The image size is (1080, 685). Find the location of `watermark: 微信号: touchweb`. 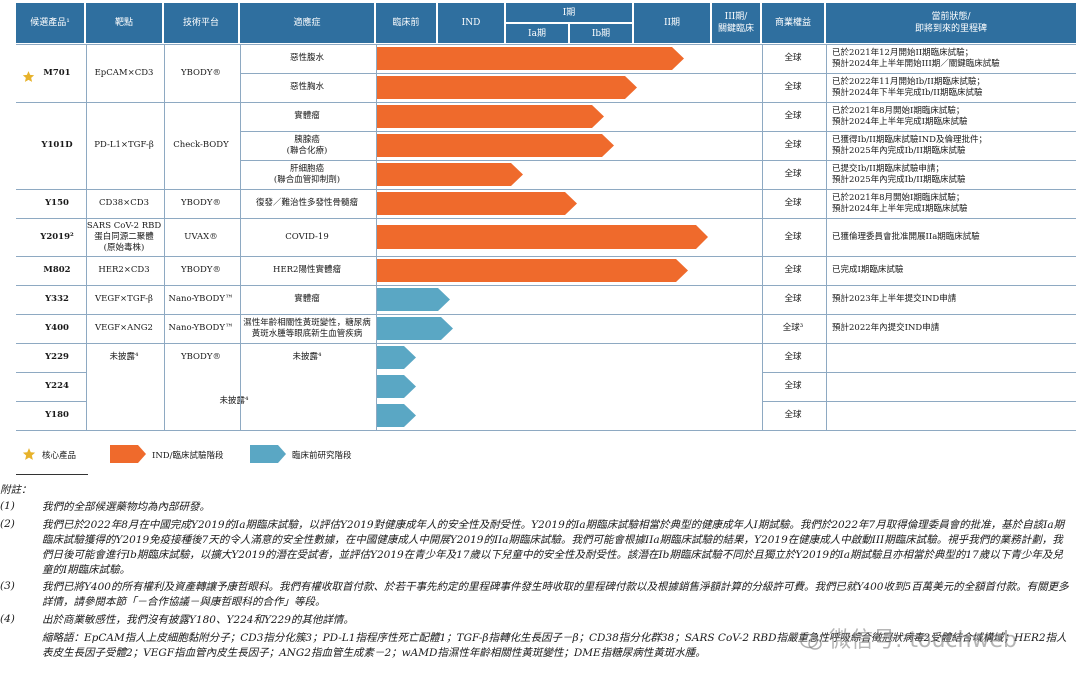

watermark: 微信号: touchweb is located at coordinates (908, 638).